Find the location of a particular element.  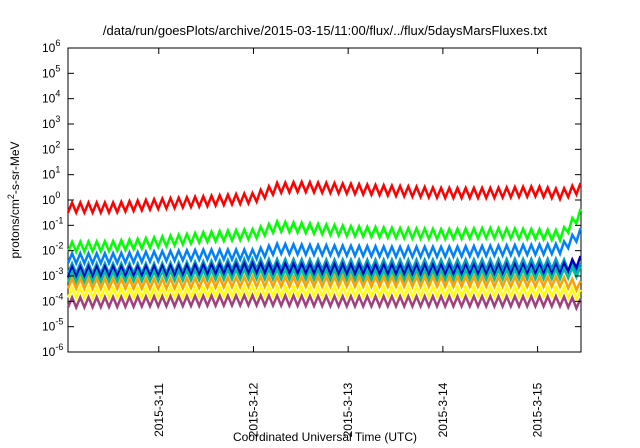

y-tick-label: 10⁵ is located at coordinates (51, 71).